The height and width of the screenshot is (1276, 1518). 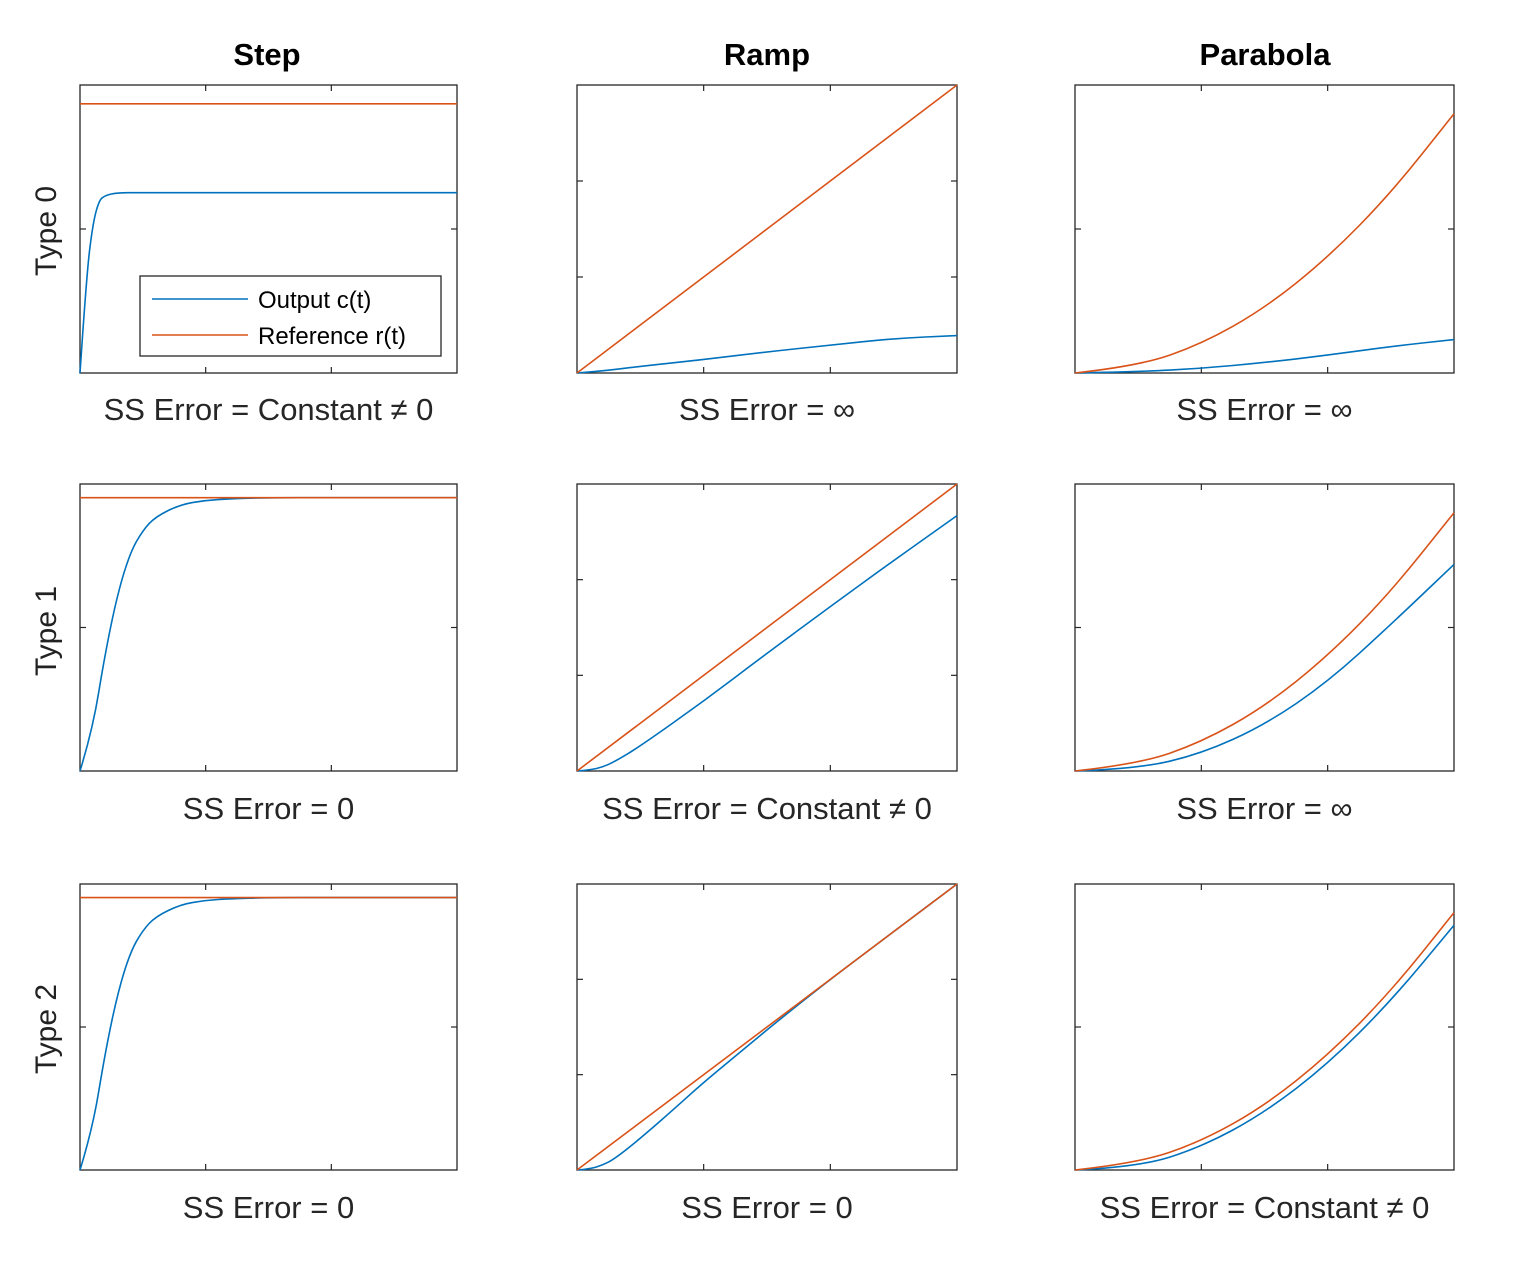 I want to click on caption-type-1-parabola: SS Error = ∞, so click(x=1264, y=808).